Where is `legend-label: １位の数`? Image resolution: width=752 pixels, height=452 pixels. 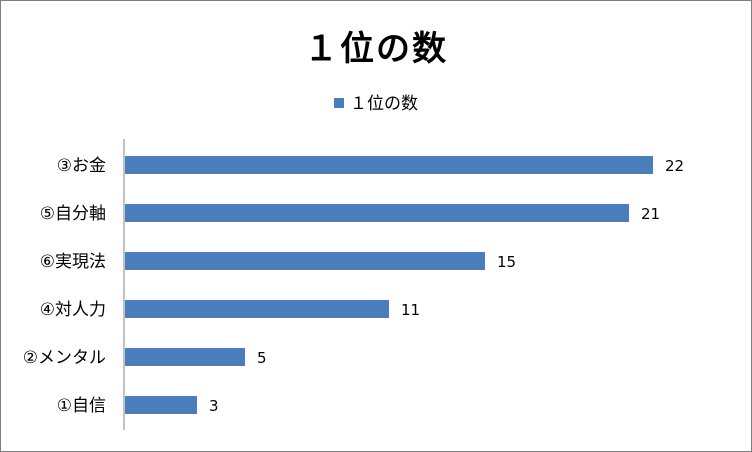 legend-label: １位の数 is located at coordinates (384, 104).